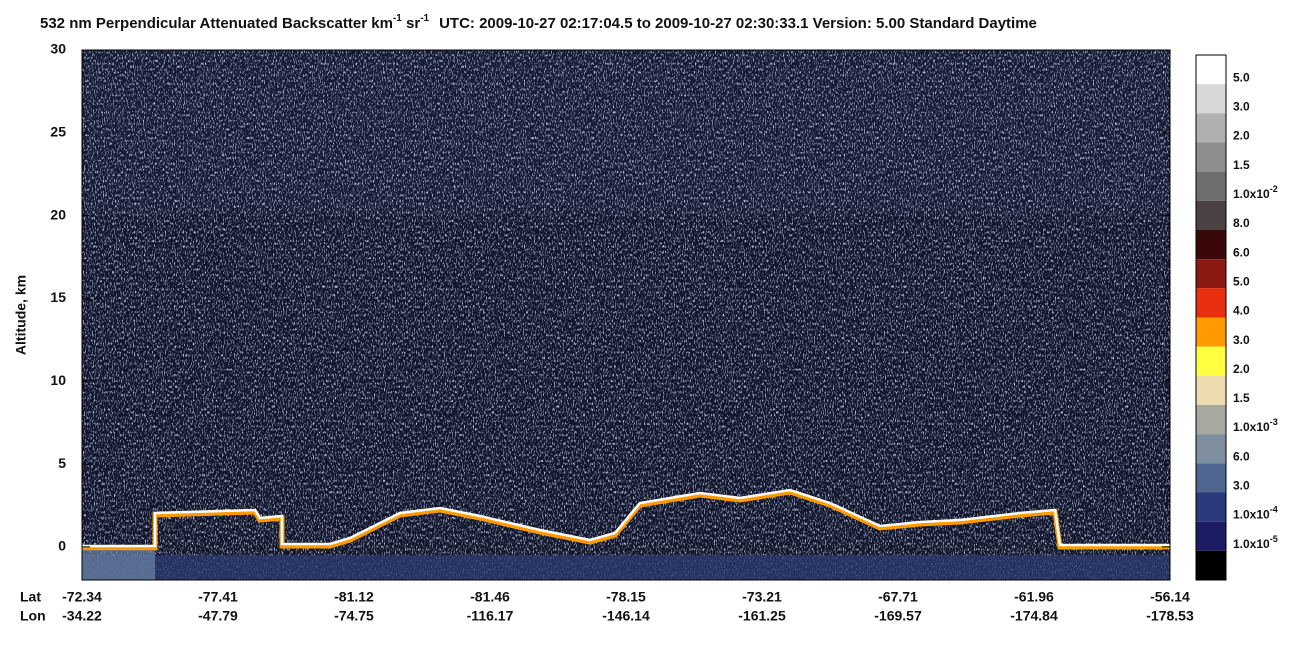  What do you see at coordinates (1034, 616) in the screenshot?
I see `x-tick-label: -174.84` at bounding box center [1034, 616].